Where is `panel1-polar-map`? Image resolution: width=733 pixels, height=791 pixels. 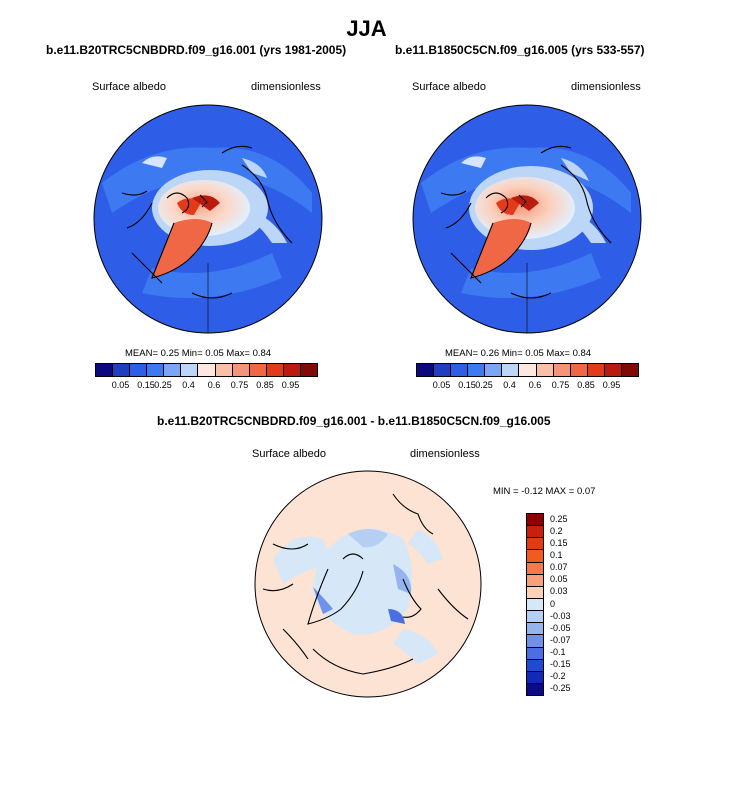 panel1-polar-map is located at coordinates (208, 219).